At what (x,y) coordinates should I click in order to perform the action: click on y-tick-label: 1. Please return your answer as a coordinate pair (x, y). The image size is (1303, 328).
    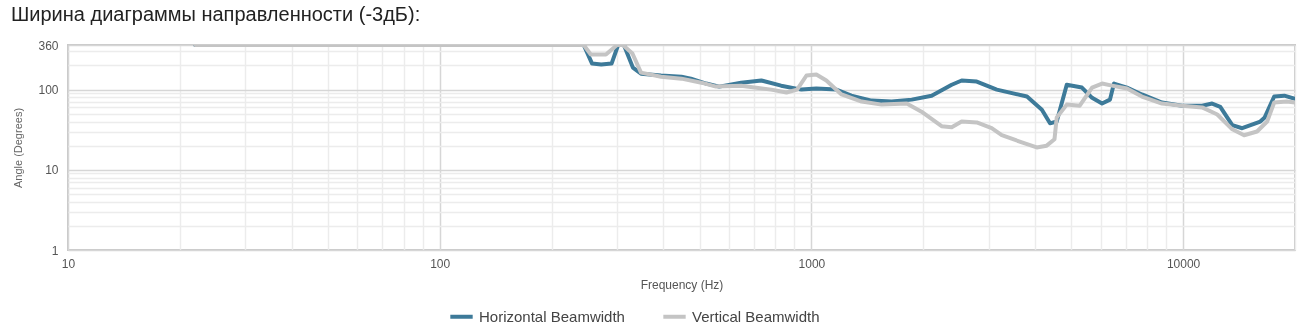
    Looking at the image, I should click on (55, 250).